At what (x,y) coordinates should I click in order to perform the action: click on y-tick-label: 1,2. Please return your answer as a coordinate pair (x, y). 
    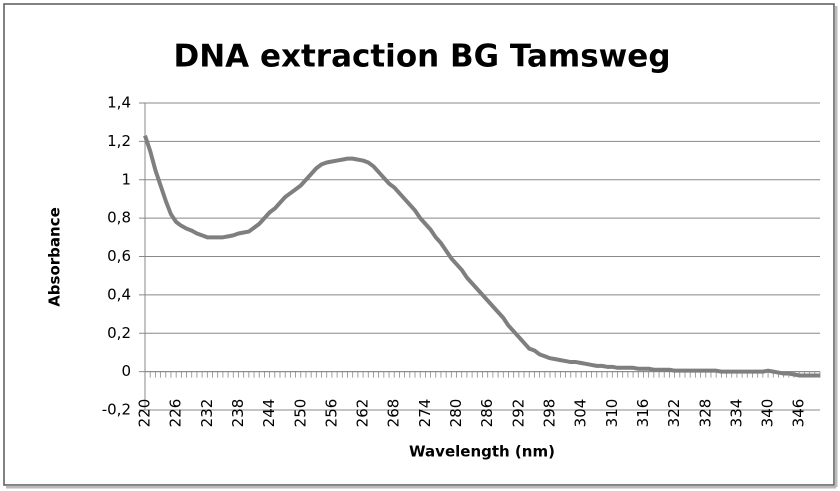
    Looking at the image, I should click on (119, 141).